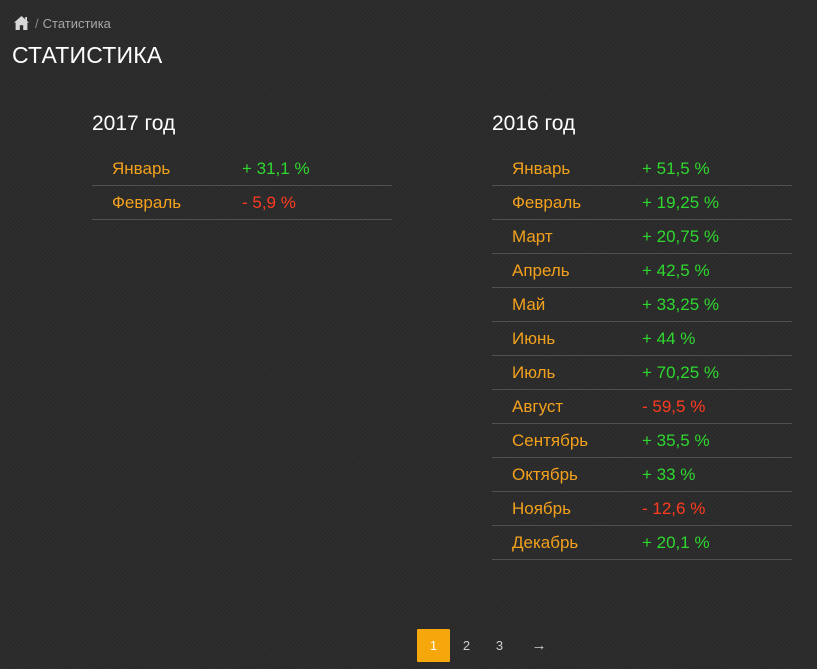  Describe the element at coordinates (676, 168) in the screenshot. I see `change-value: + 51,5 %` at that location.